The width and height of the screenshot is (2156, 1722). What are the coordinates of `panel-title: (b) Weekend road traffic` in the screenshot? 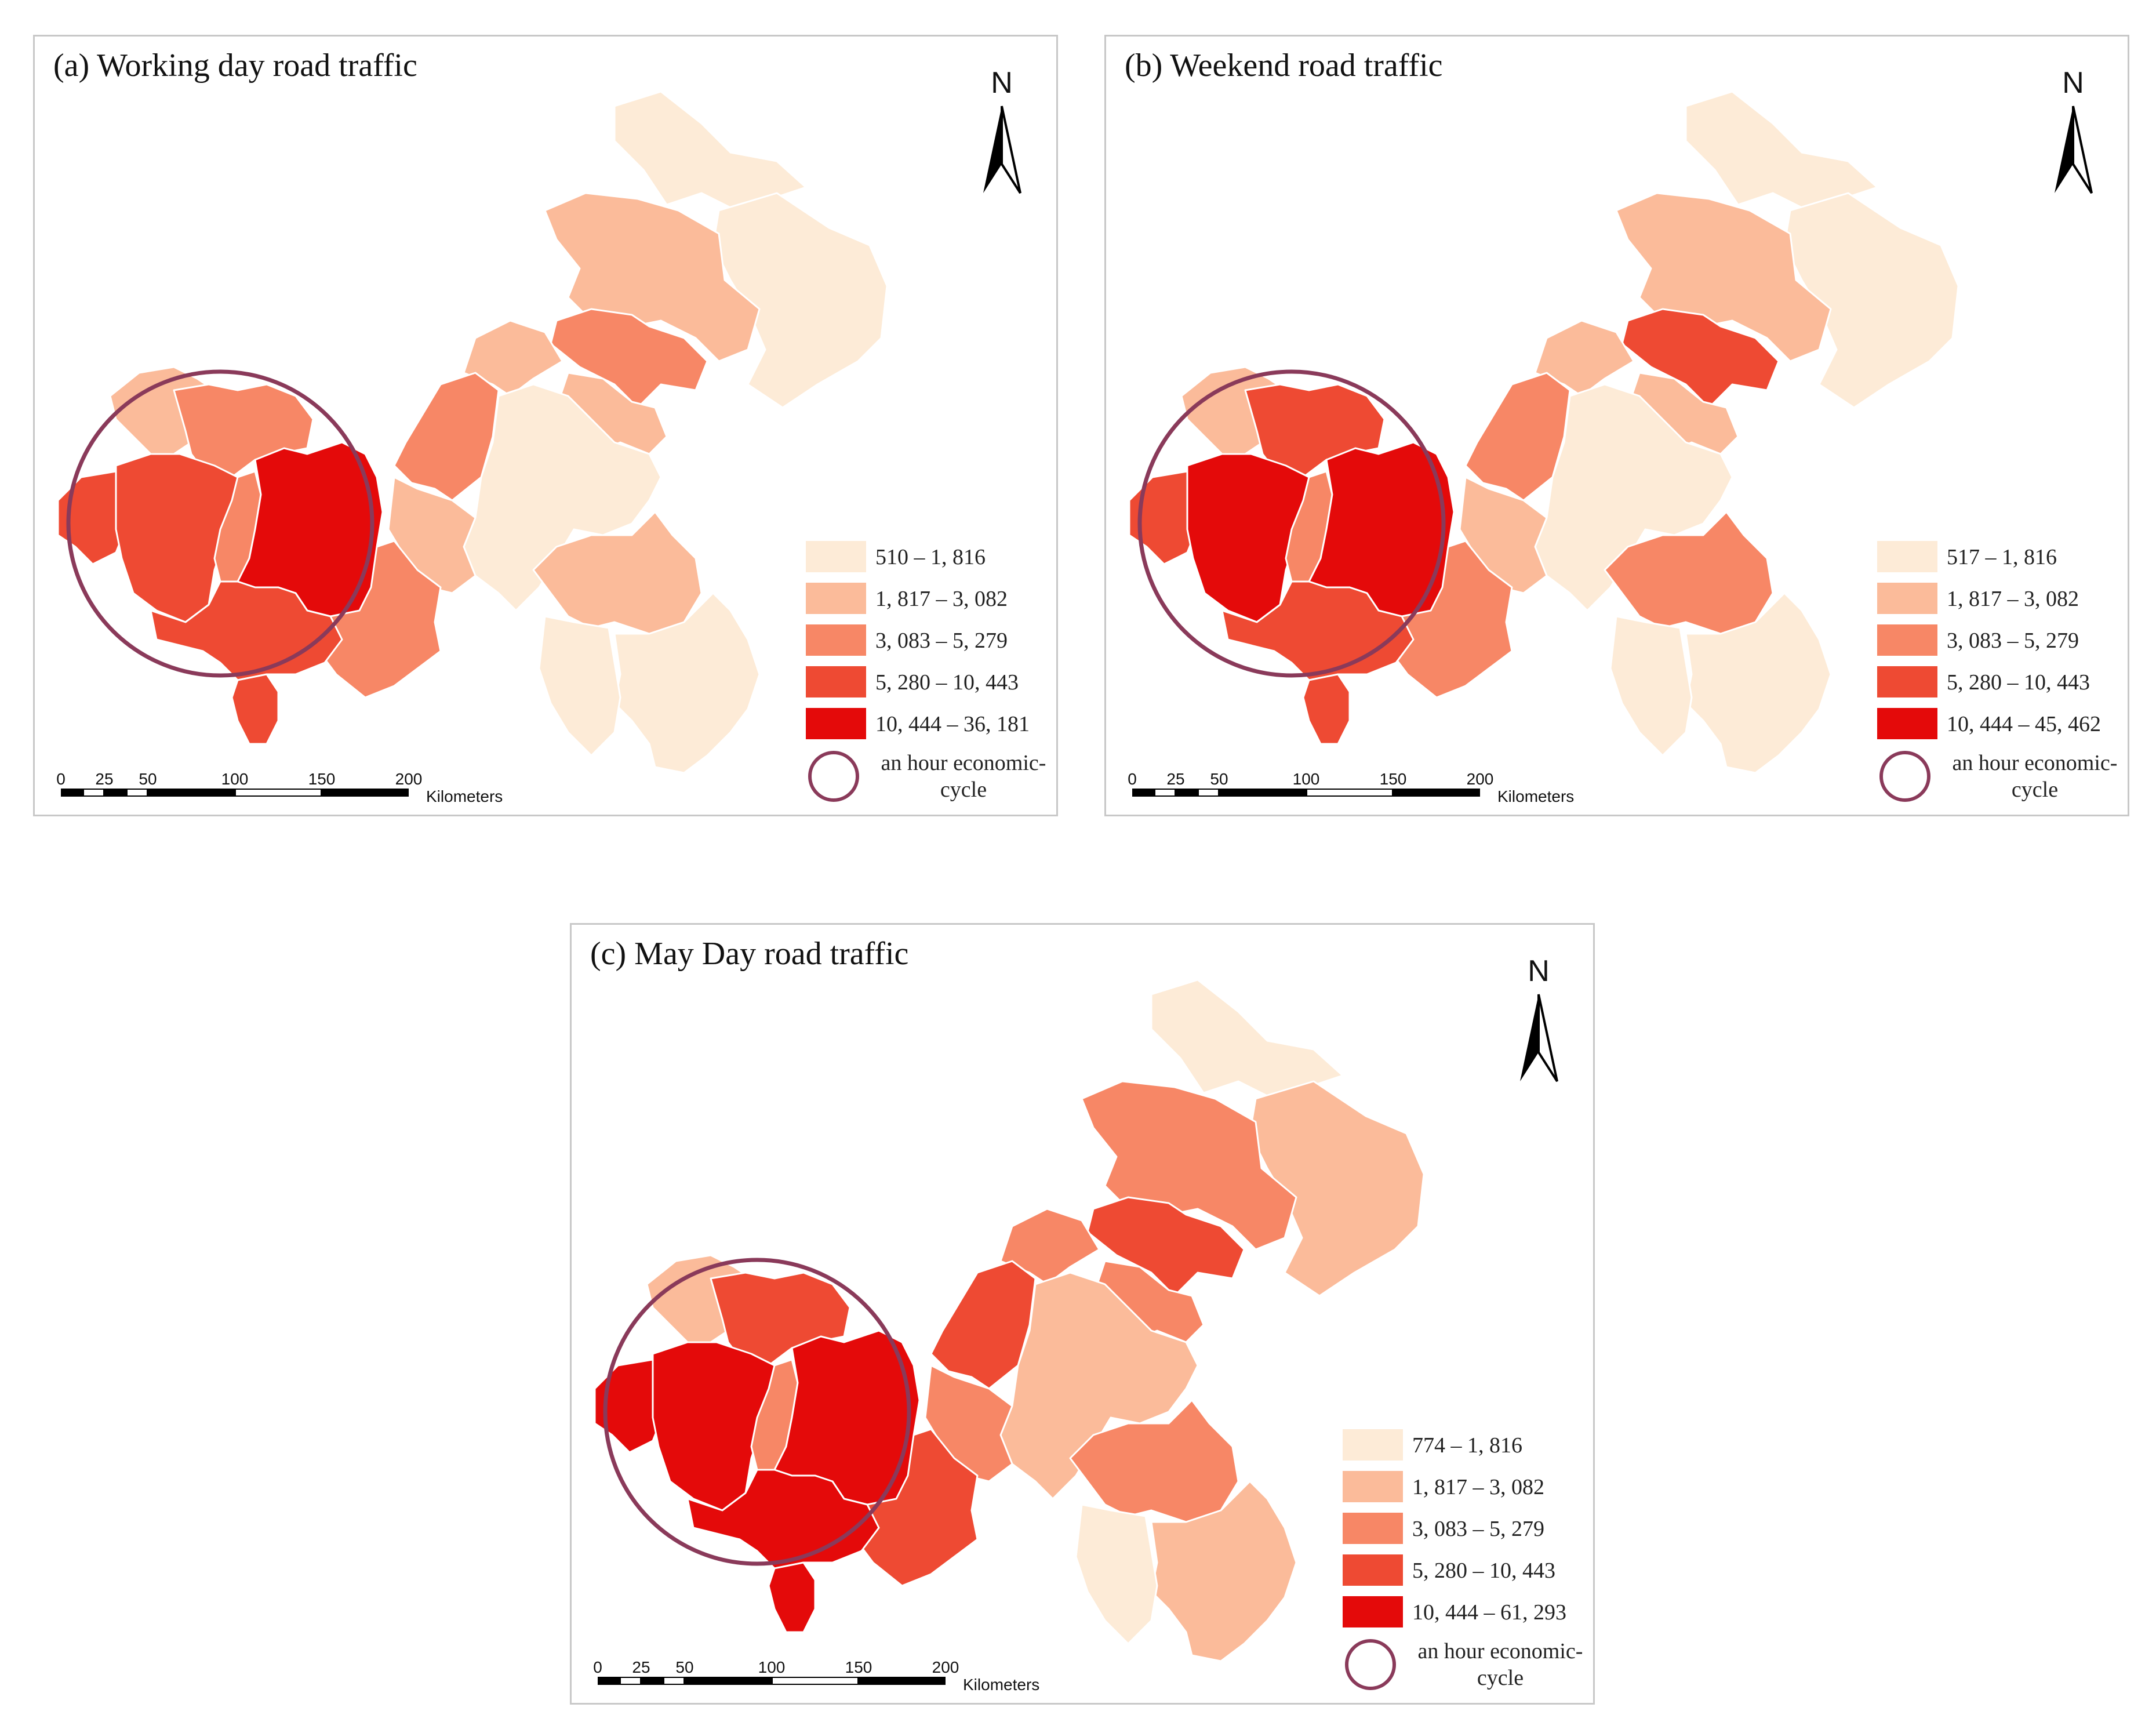 It's located at (1284, 65).